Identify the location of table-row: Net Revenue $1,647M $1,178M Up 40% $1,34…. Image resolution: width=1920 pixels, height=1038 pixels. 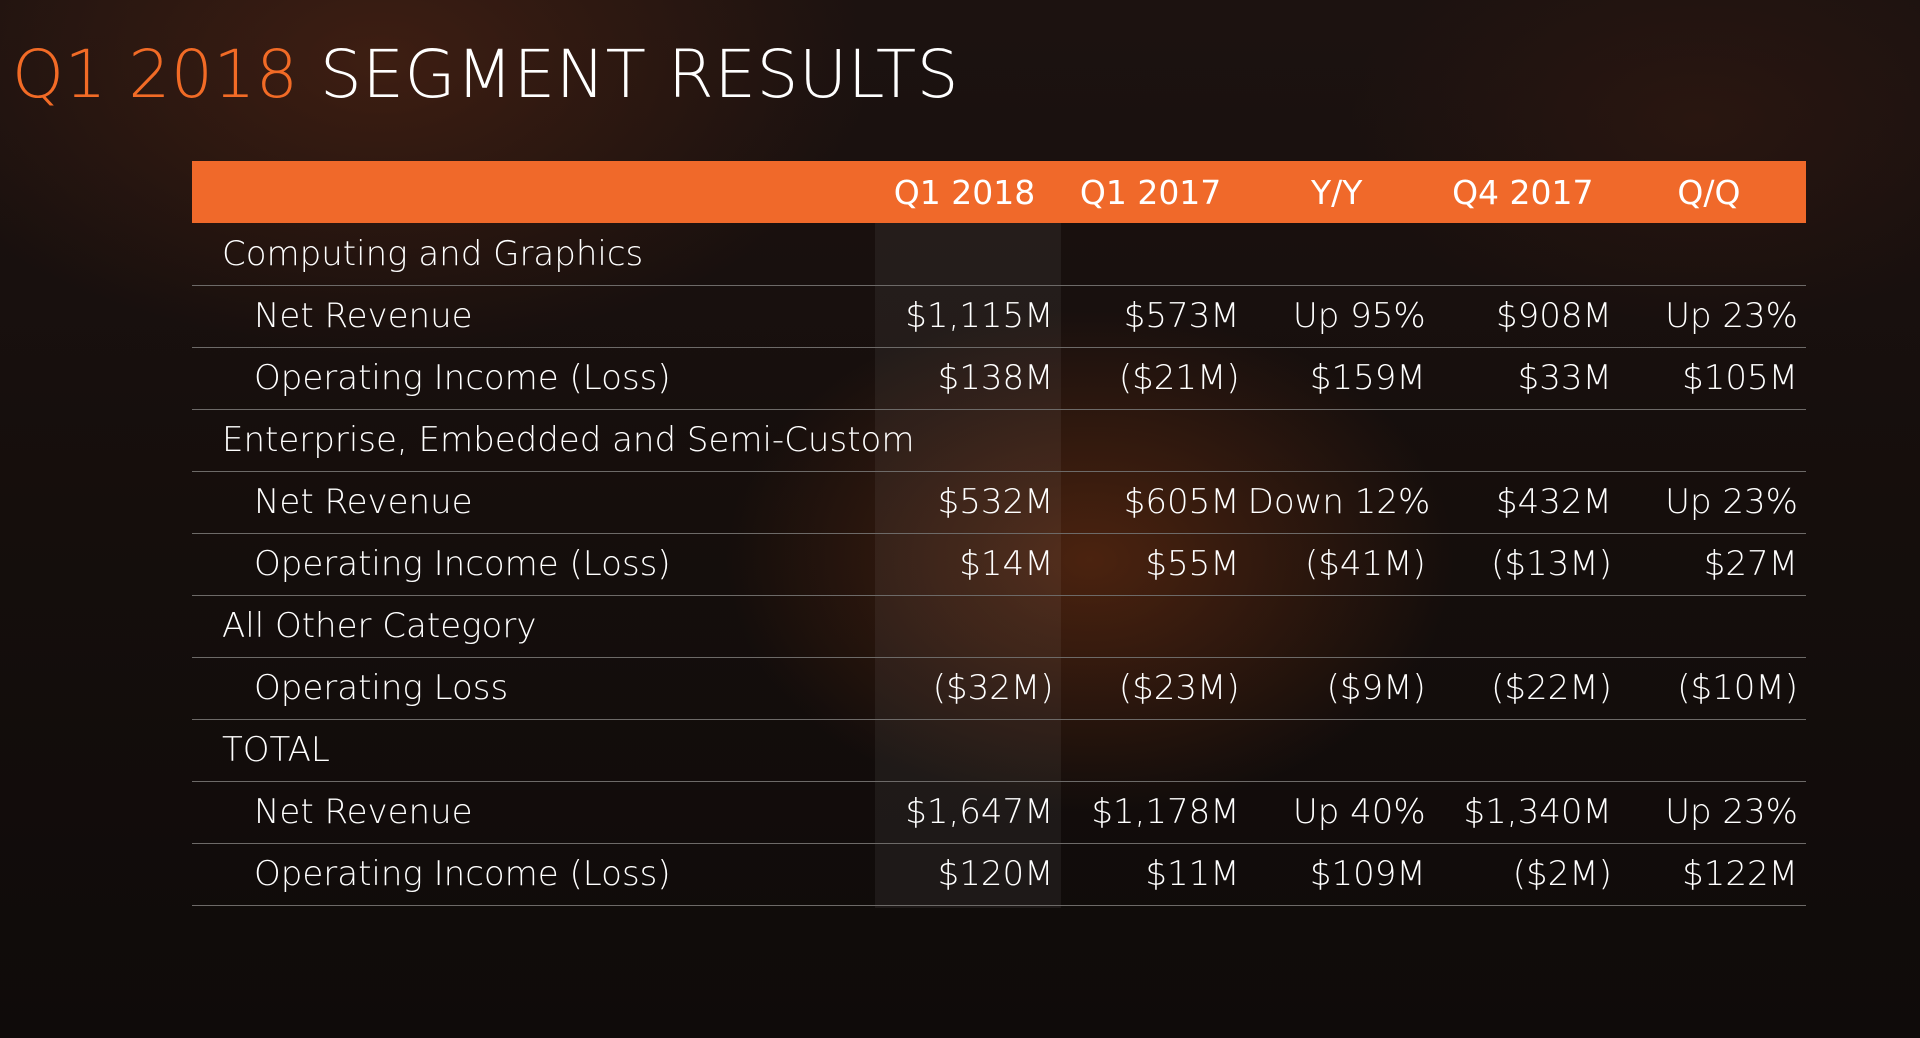
(999, 812).